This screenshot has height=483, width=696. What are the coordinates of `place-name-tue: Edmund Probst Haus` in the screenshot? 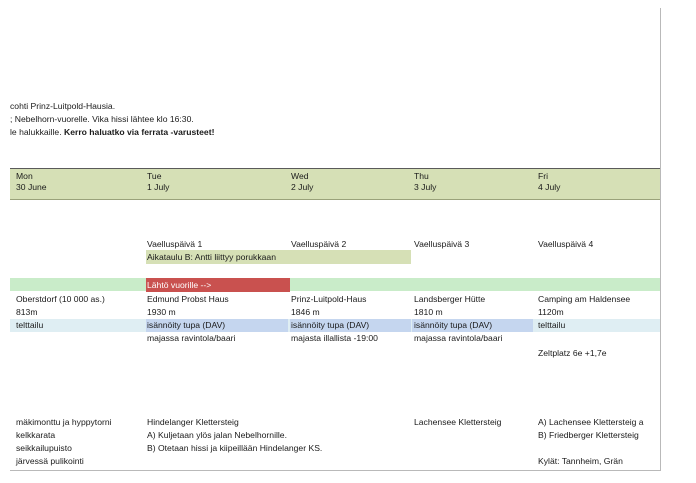 It's located at (188, 299).